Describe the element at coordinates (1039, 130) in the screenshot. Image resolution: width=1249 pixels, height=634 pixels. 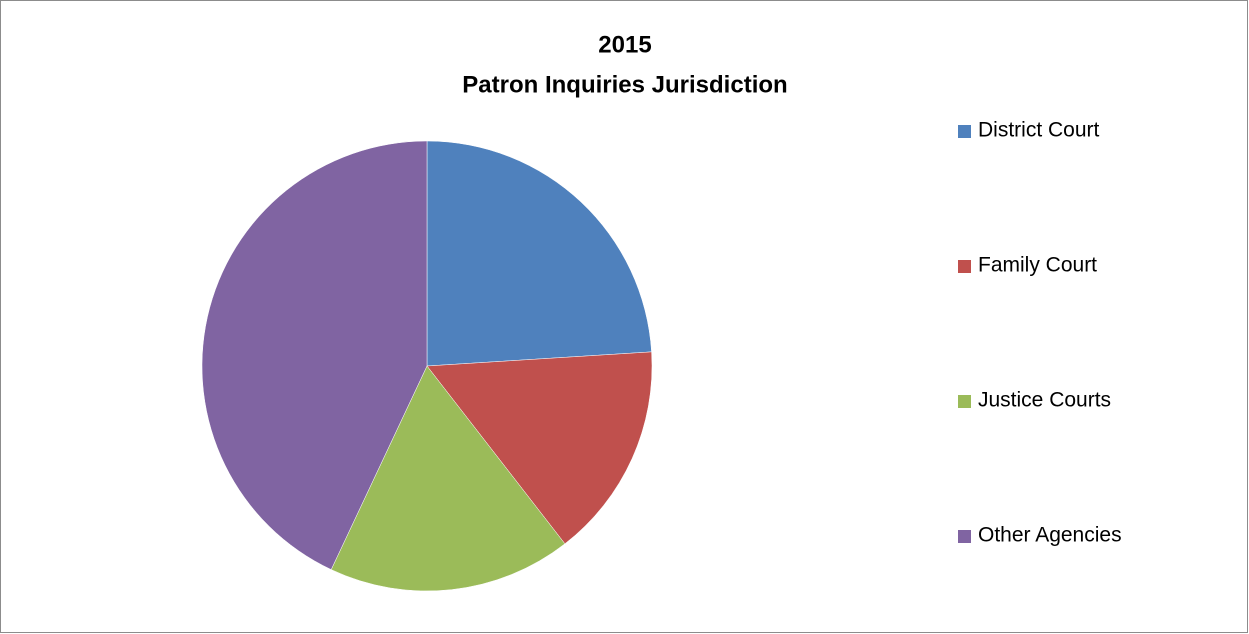
I see `legend-text: District Court` at that location.